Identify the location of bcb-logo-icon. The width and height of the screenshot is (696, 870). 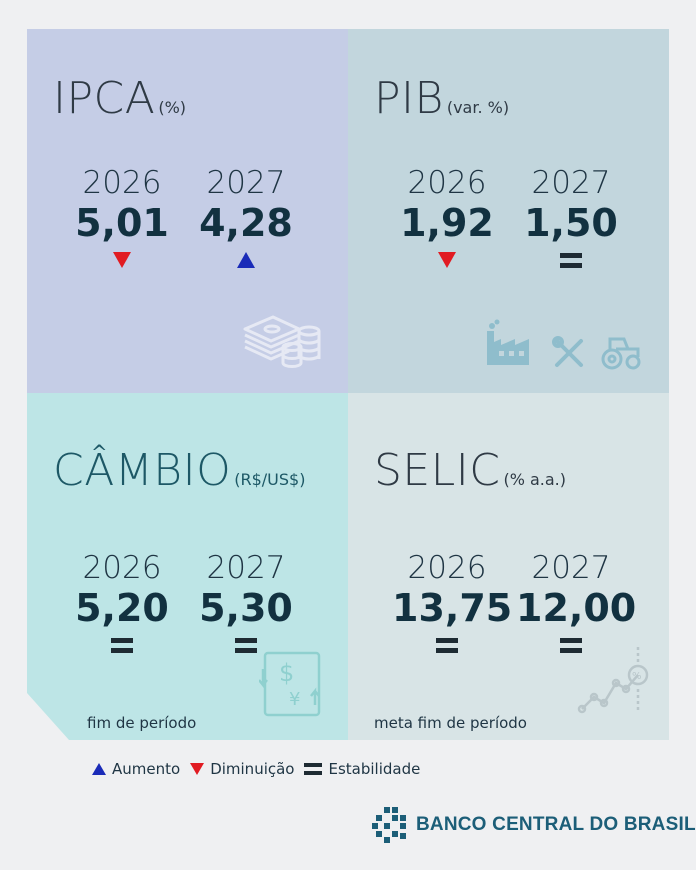
(389, 825).